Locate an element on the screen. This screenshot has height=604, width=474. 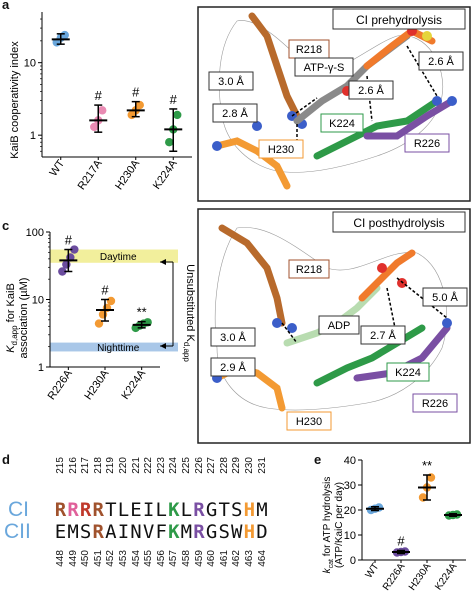
residue-cii-5: I is located at coordinates (123, 532).